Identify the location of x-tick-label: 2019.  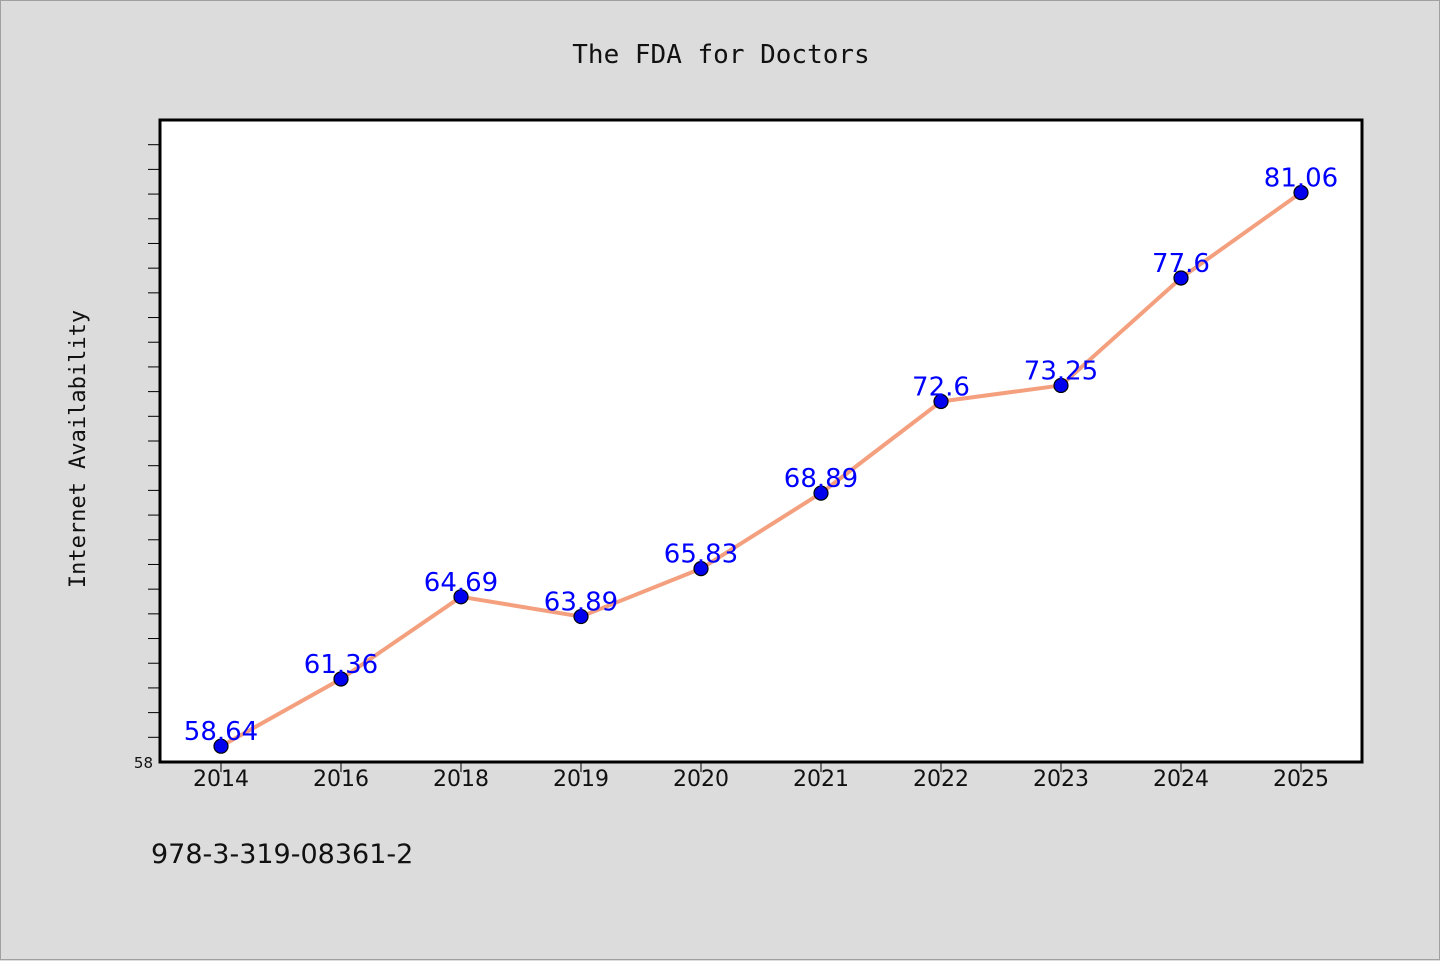
(581, 779).